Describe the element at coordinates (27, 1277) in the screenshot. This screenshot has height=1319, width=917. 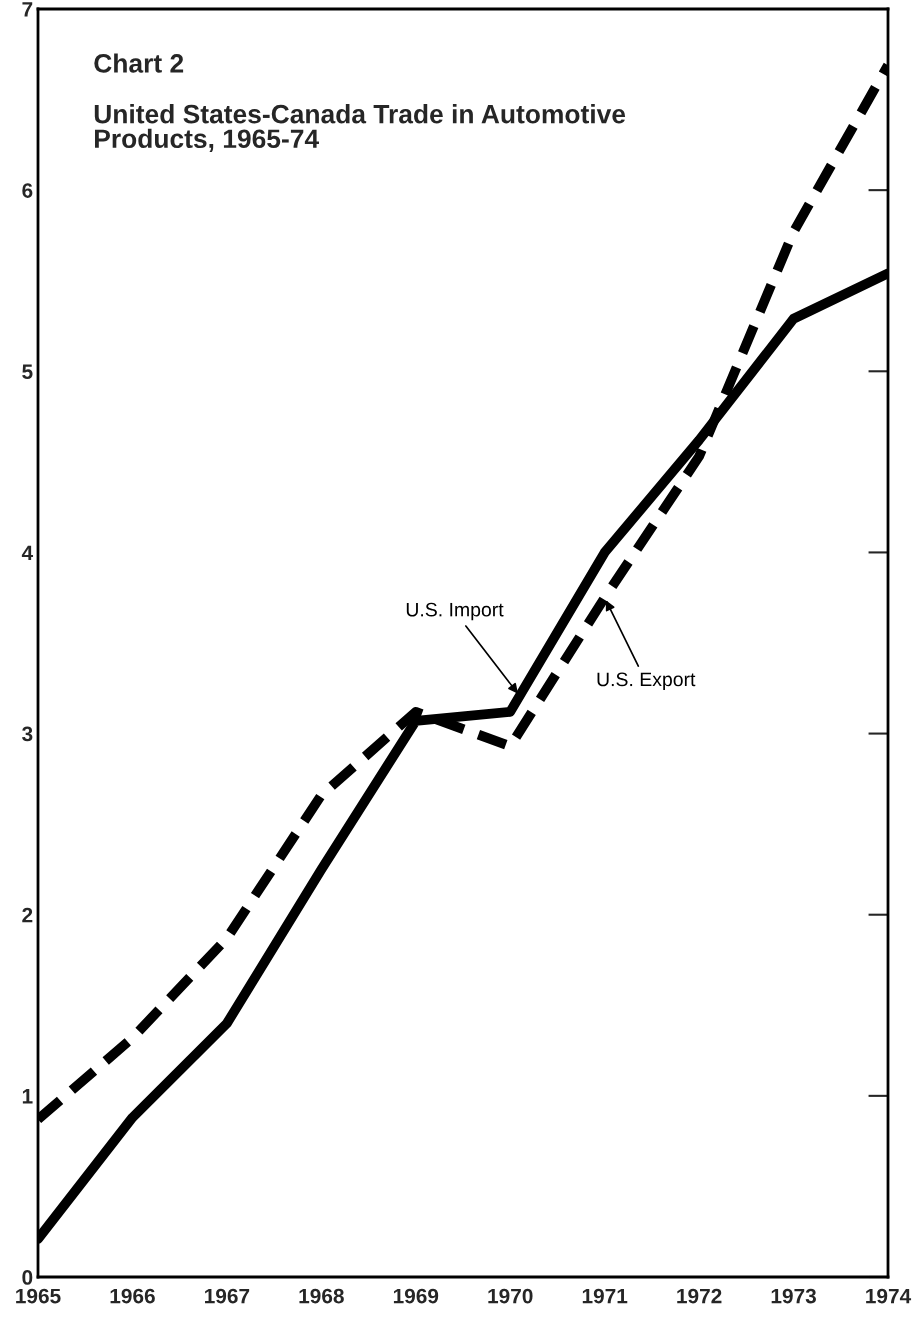
I see `y-tick-label: 0` at that location.